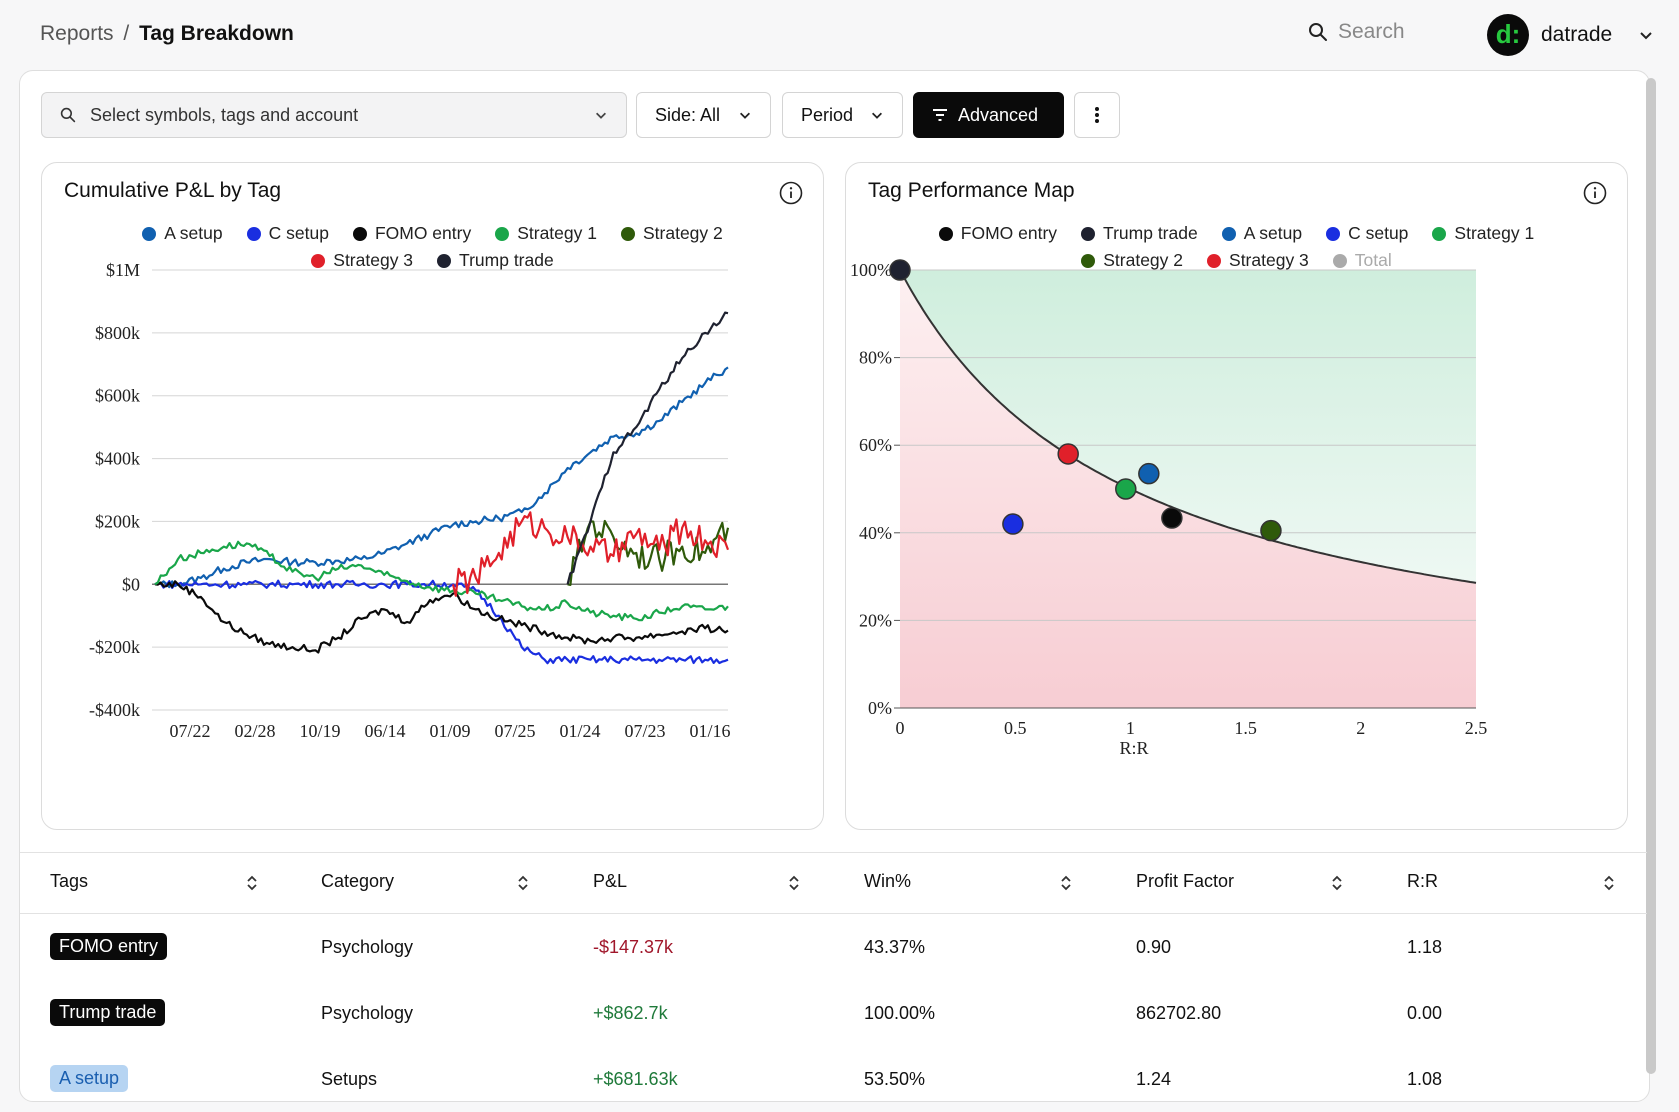  What do you see at coordinates (131, 584) in the screenshot?
I see `y-tick-label: $0` at bounding box center [131, 584].